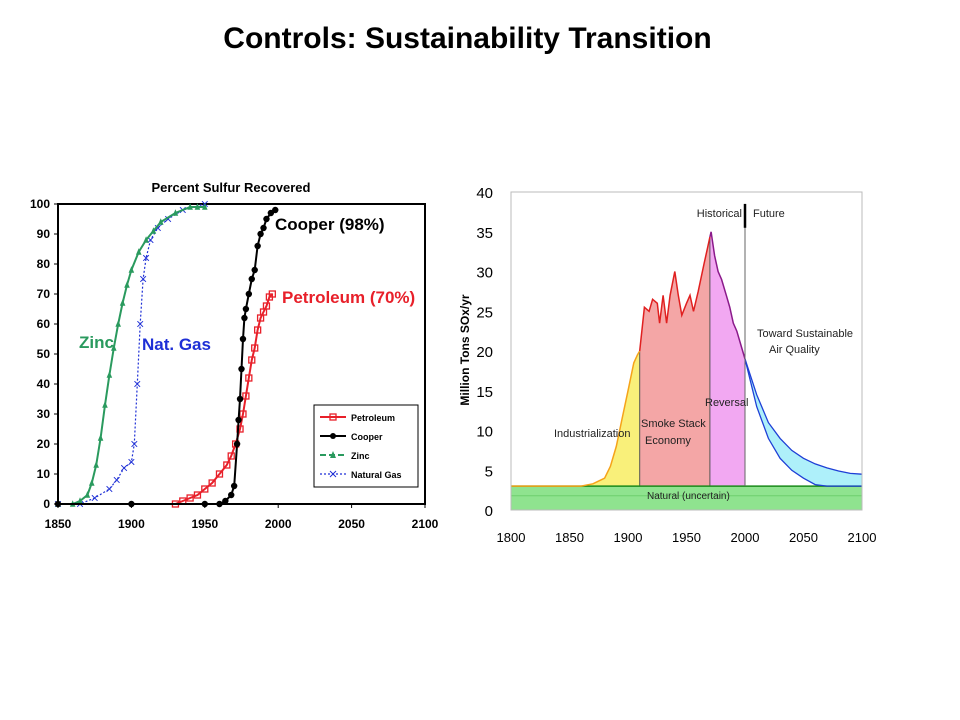  I want to click on left-legend: Petroleum Cooper Zinc Natural Gas, so click(366, 446).